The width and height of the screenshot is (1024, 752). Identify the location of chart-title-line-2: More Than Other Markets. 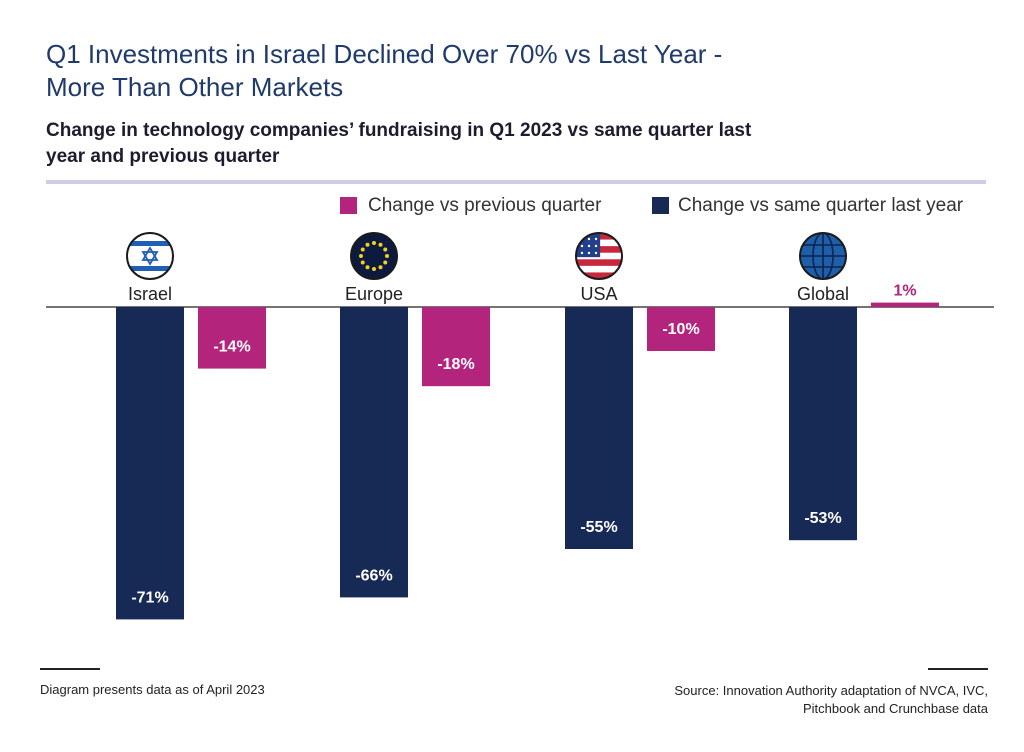
(195, 87).